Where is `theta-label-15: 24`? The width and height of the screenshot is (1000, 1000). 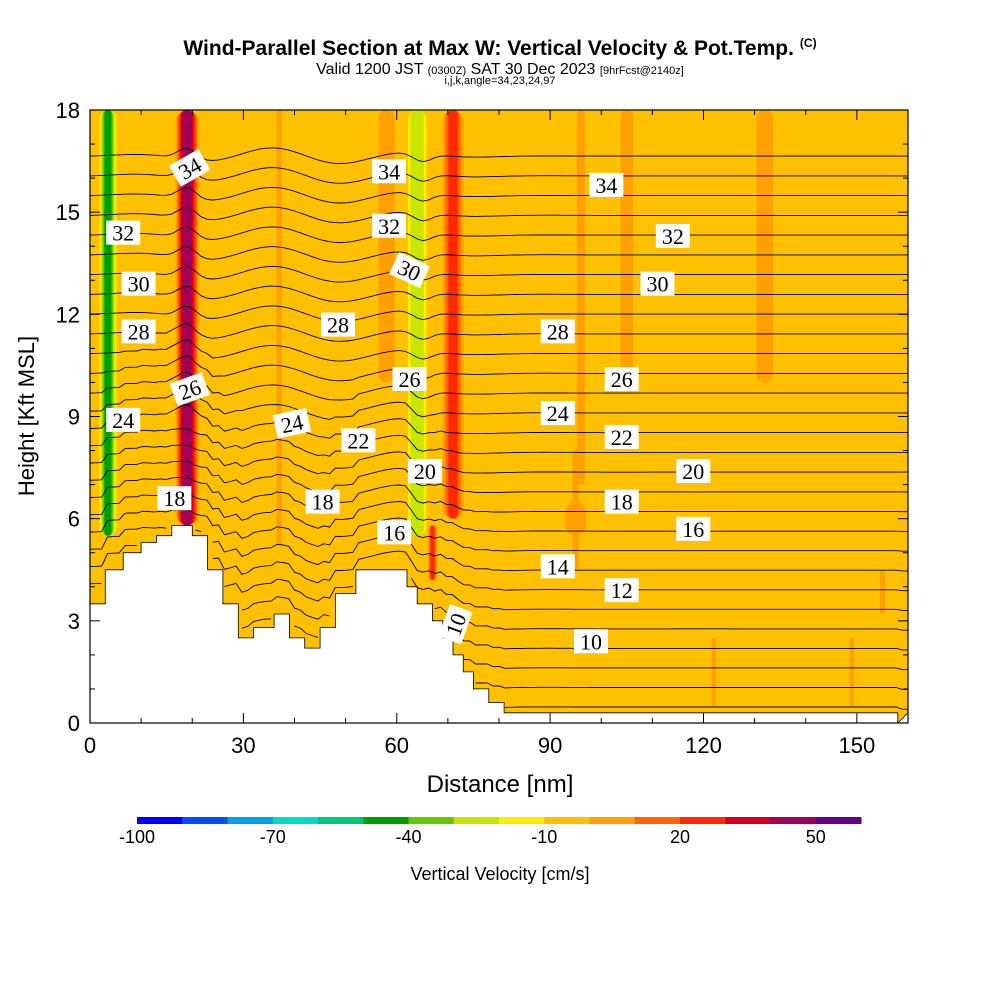
theta-label-15: 24 is located at coordinates (123, 420).